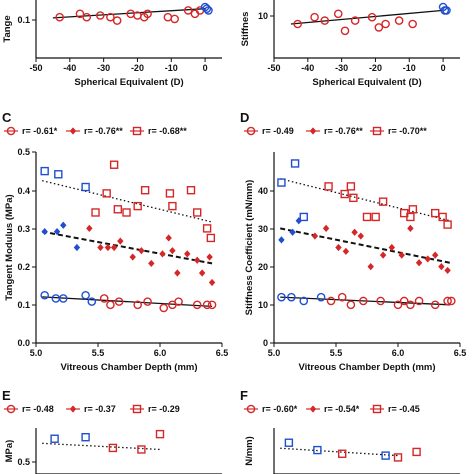  I want to click on y-axis-label: Stiffness Coefficient (mN/mm), so click(249, 248).